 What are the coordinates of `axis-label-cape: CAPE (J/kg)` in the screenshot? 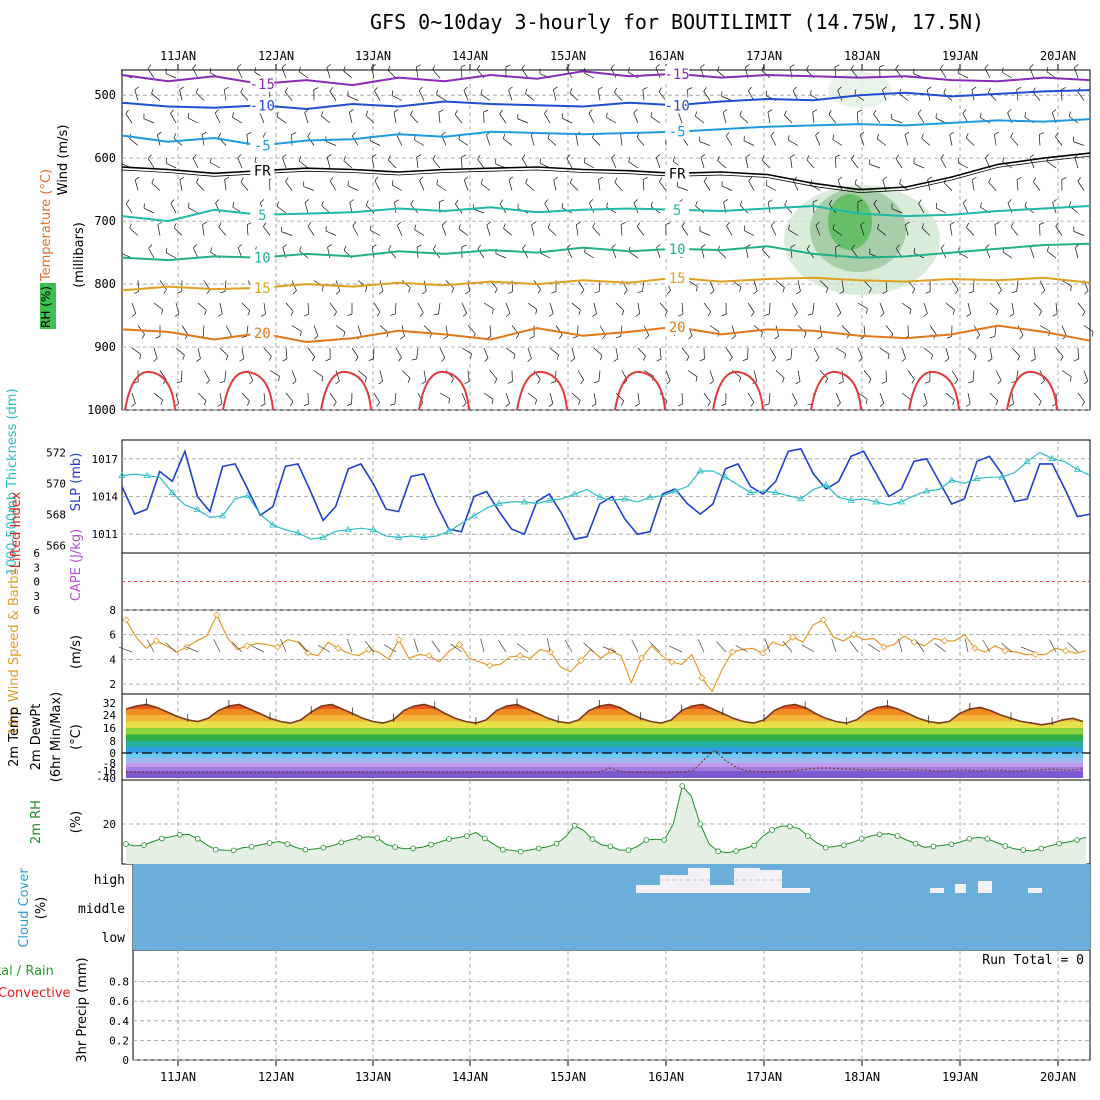 It's located at (76, 565).